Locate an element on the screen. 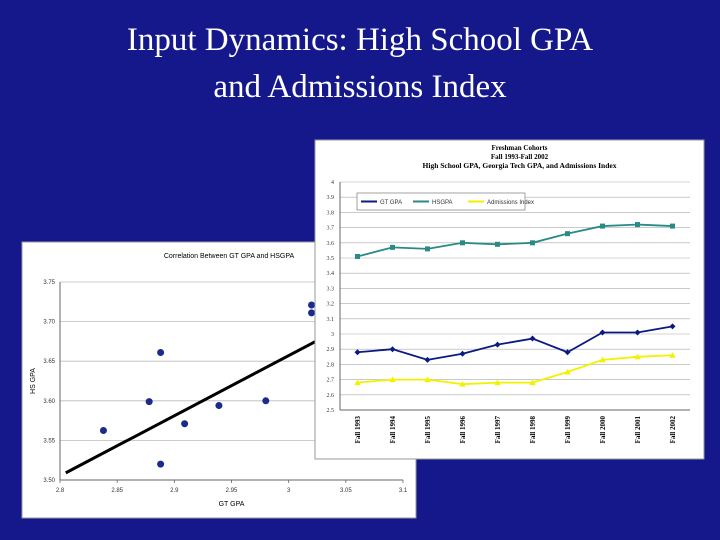 This screenshot has height=540, width=720. slide-title: and Admissions Index is located at coordinates (360, 87).